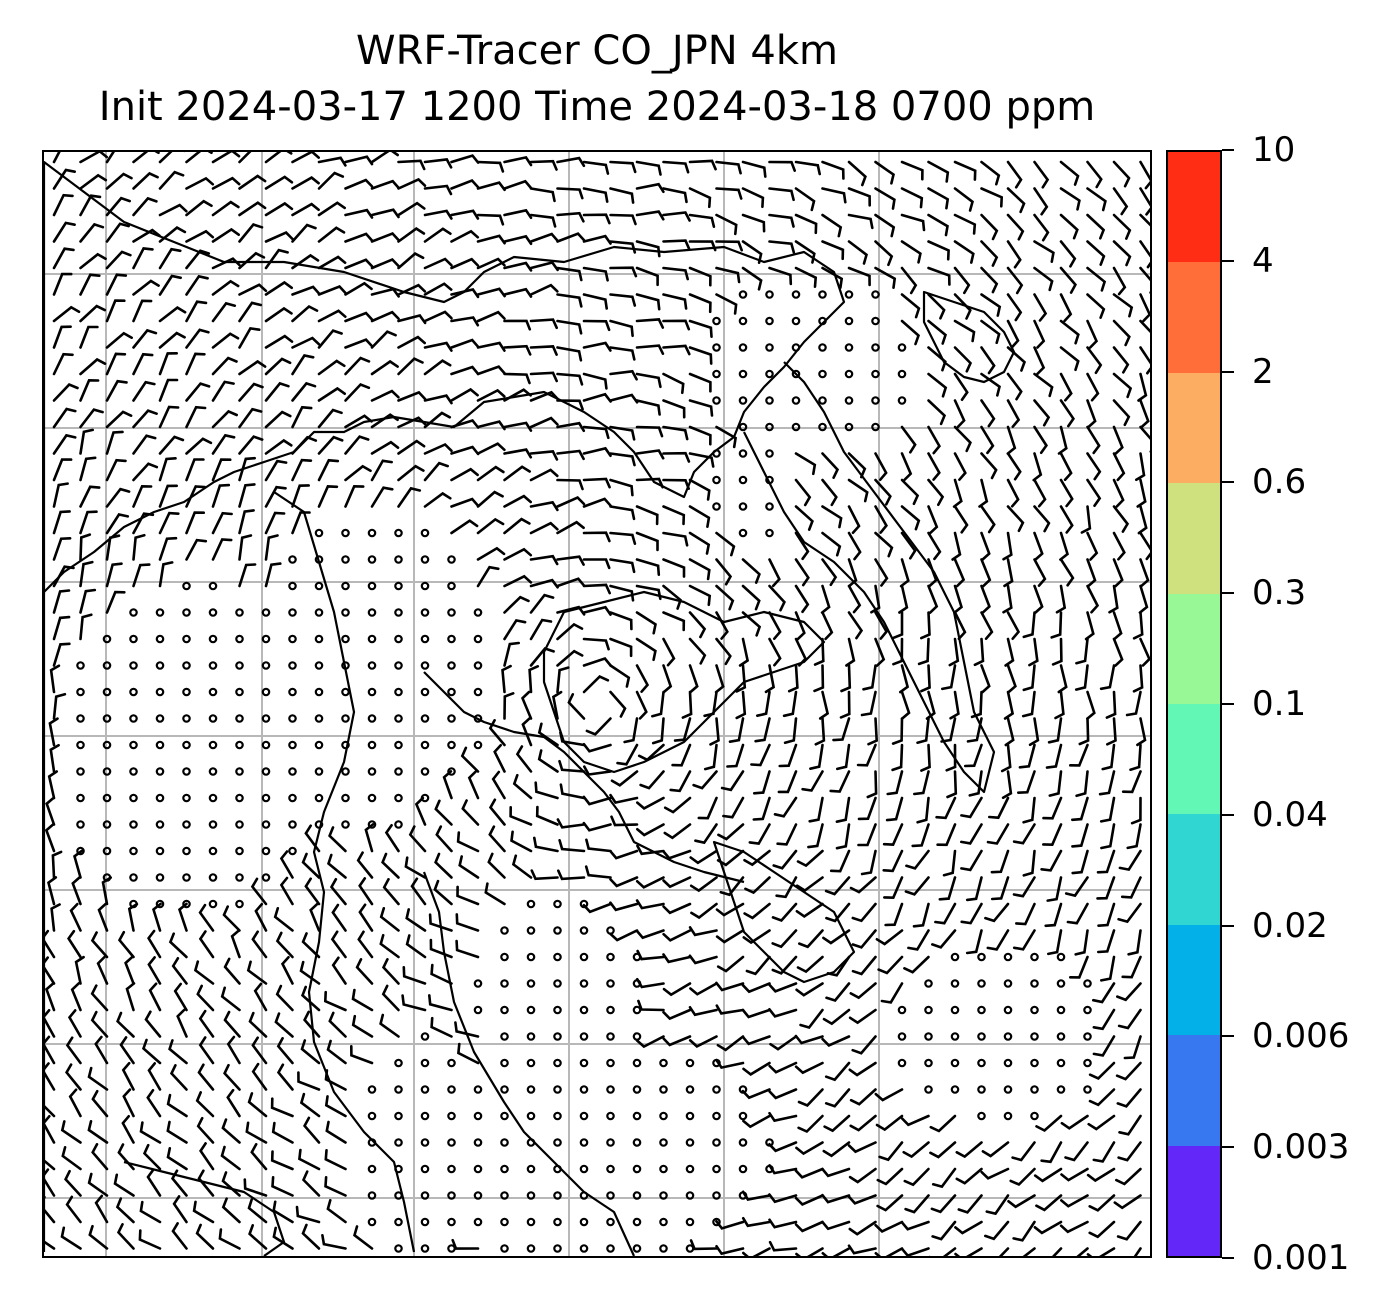 The image size is (1400, 1313). I want to click on colorbar-tick, so click(1228, 371).